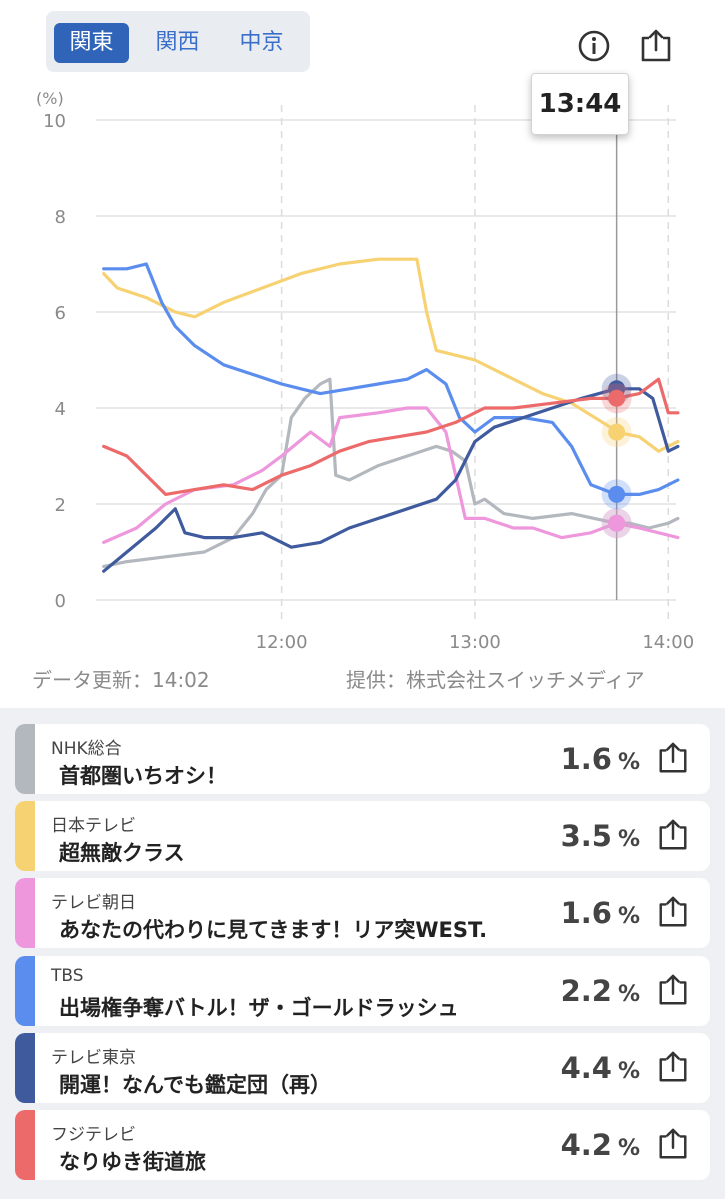  Describe the element at coordinates (261, 42) in the screenshot. I see `tab-chukyo: 中京` at that location.